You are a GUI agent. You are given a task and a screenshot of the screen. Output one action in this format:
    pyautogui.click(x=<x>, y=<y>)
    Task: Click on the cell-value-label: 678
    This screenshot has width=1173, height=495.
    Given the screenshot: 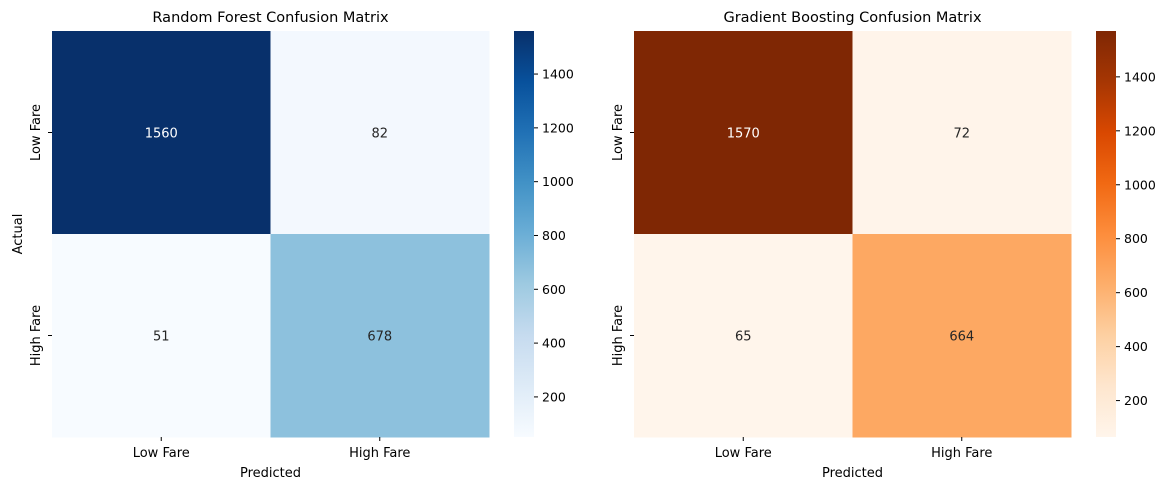 What is the action you would take?
    pyautogui.click(x=379, y=337)
    